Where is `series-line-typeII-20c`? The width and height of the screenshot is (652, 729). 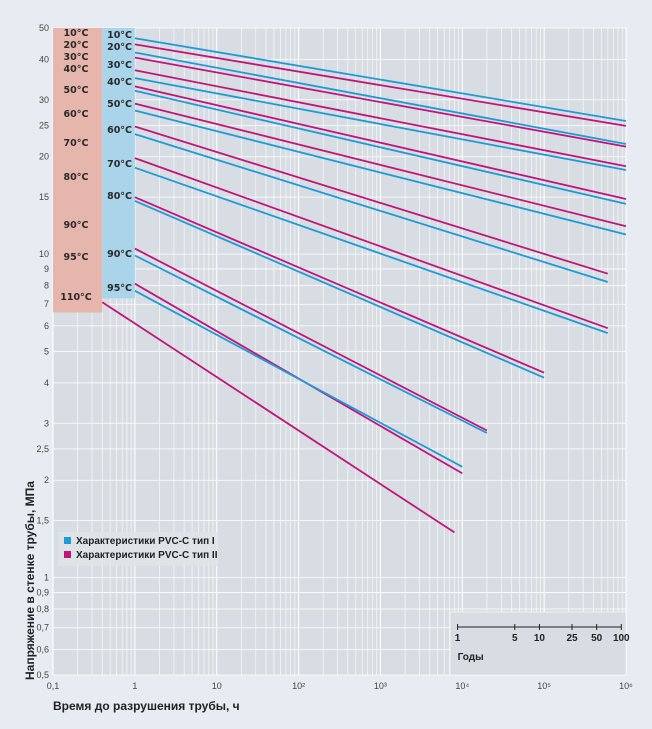
series-line-typeII-20c is located at coordinates (380, 102).